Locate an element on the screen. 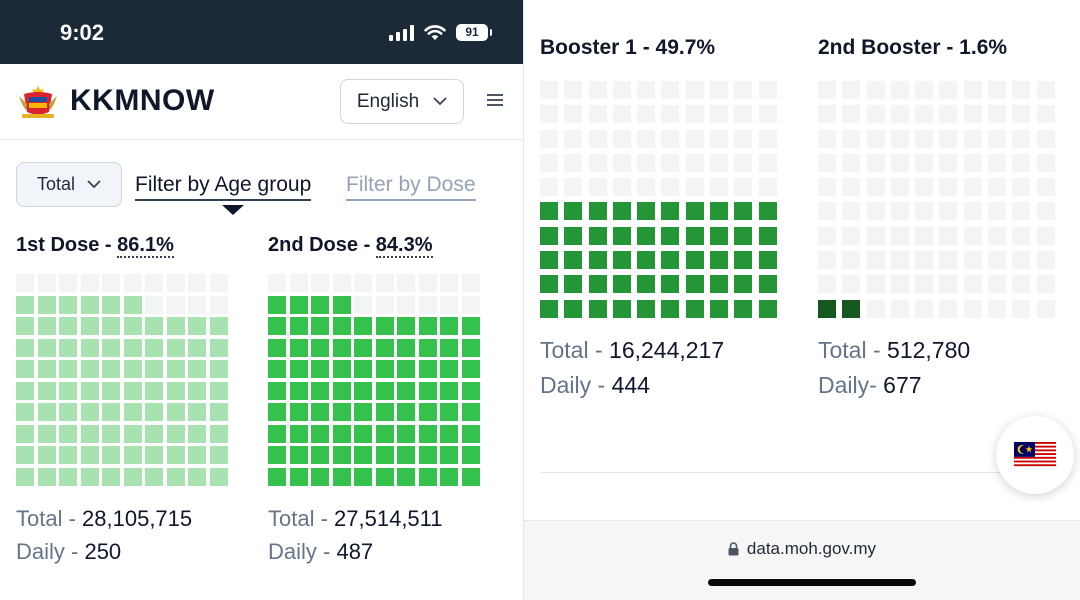 The image size is (1080, 600). status-time: 9:02 is located at coordinates (82, 32).